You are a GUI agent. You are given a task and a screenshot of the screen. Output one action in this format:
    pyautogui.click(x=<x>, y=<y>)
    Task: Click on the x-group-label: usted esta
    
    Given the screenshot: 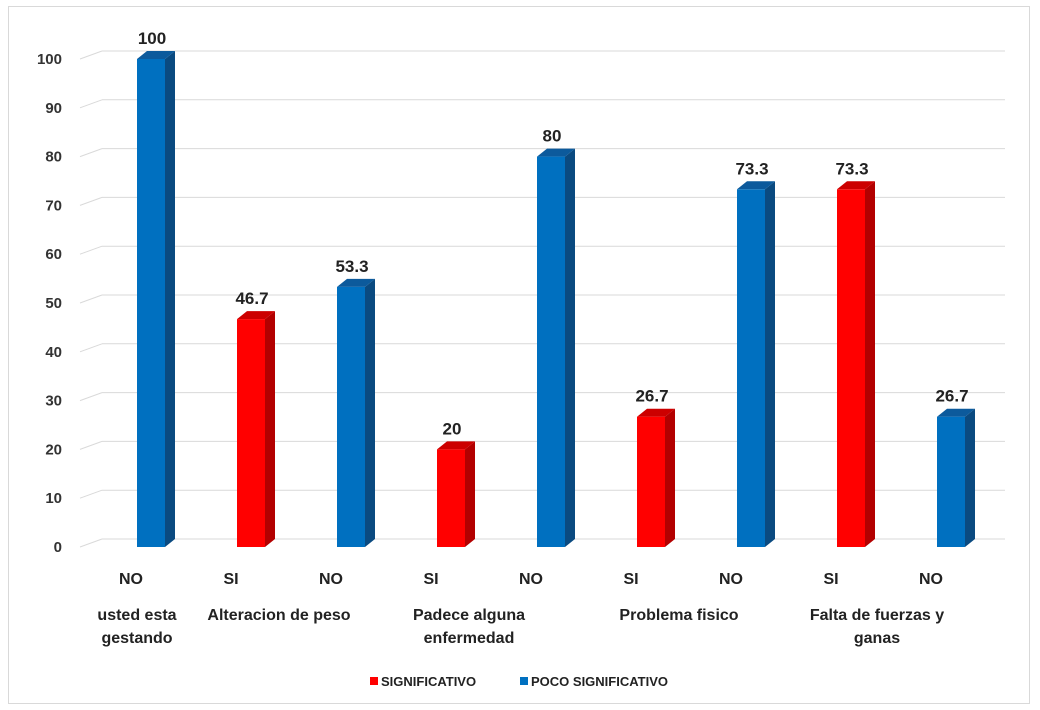 What is the action you would take?
    pyautogui.click(x=136, y=615)
    